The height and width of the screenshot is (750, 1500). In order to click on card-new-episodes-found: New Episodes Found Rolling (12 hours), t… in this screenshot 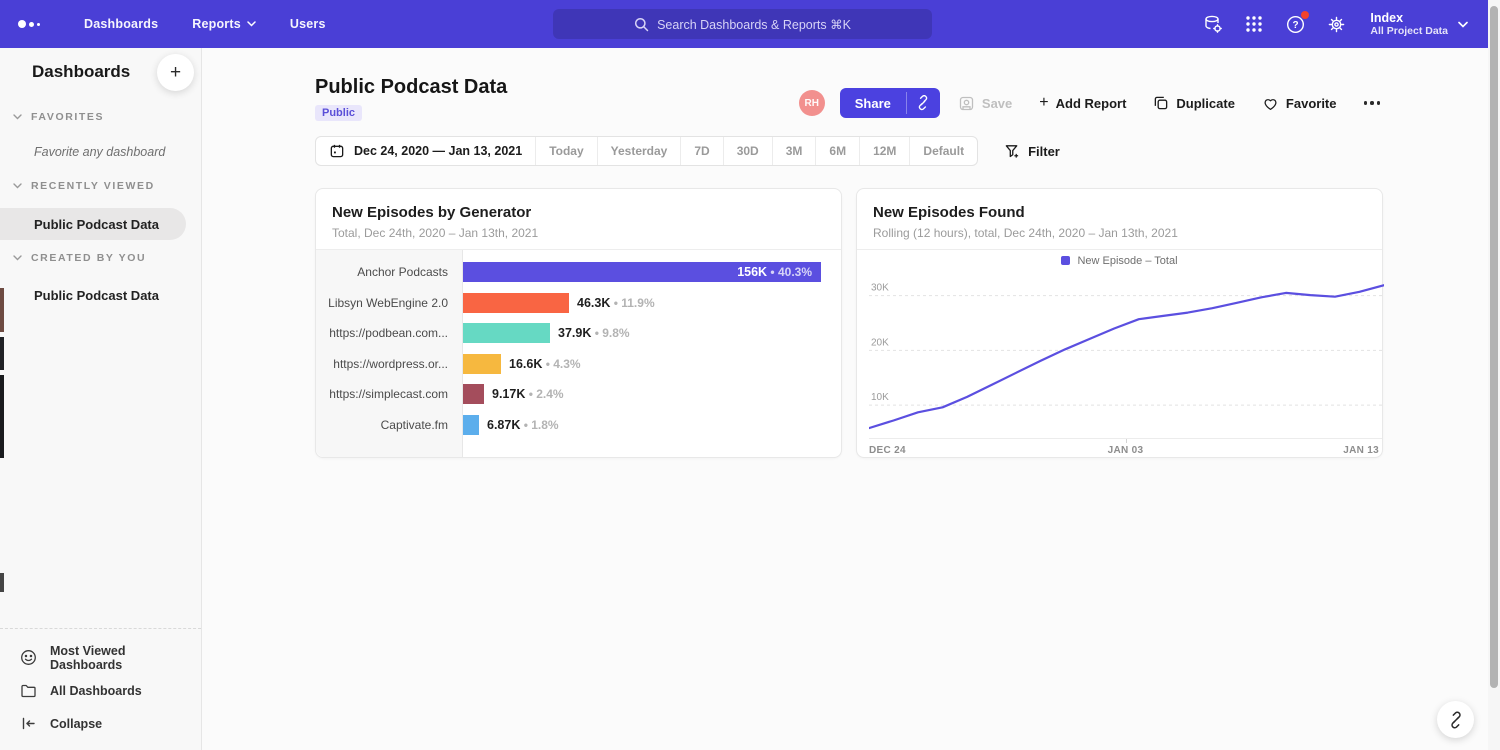, I will do `click(1120, 323)`.